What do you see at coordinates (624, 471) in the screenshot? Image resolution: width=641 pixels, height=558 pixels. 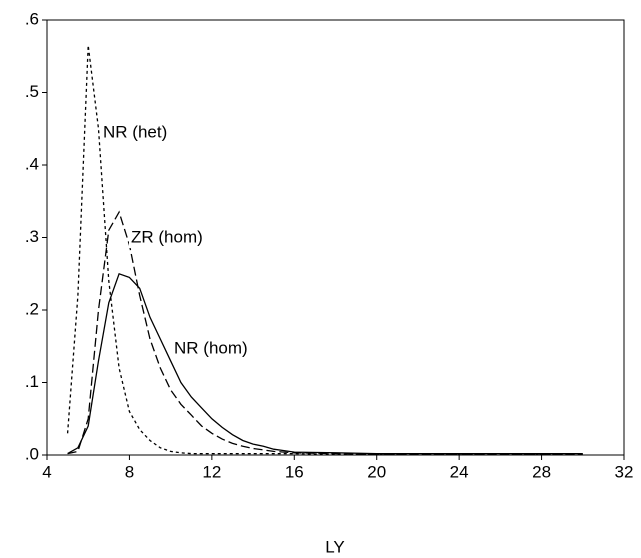 I see `x-tick-label: 32` at bounding box center [624, 471].